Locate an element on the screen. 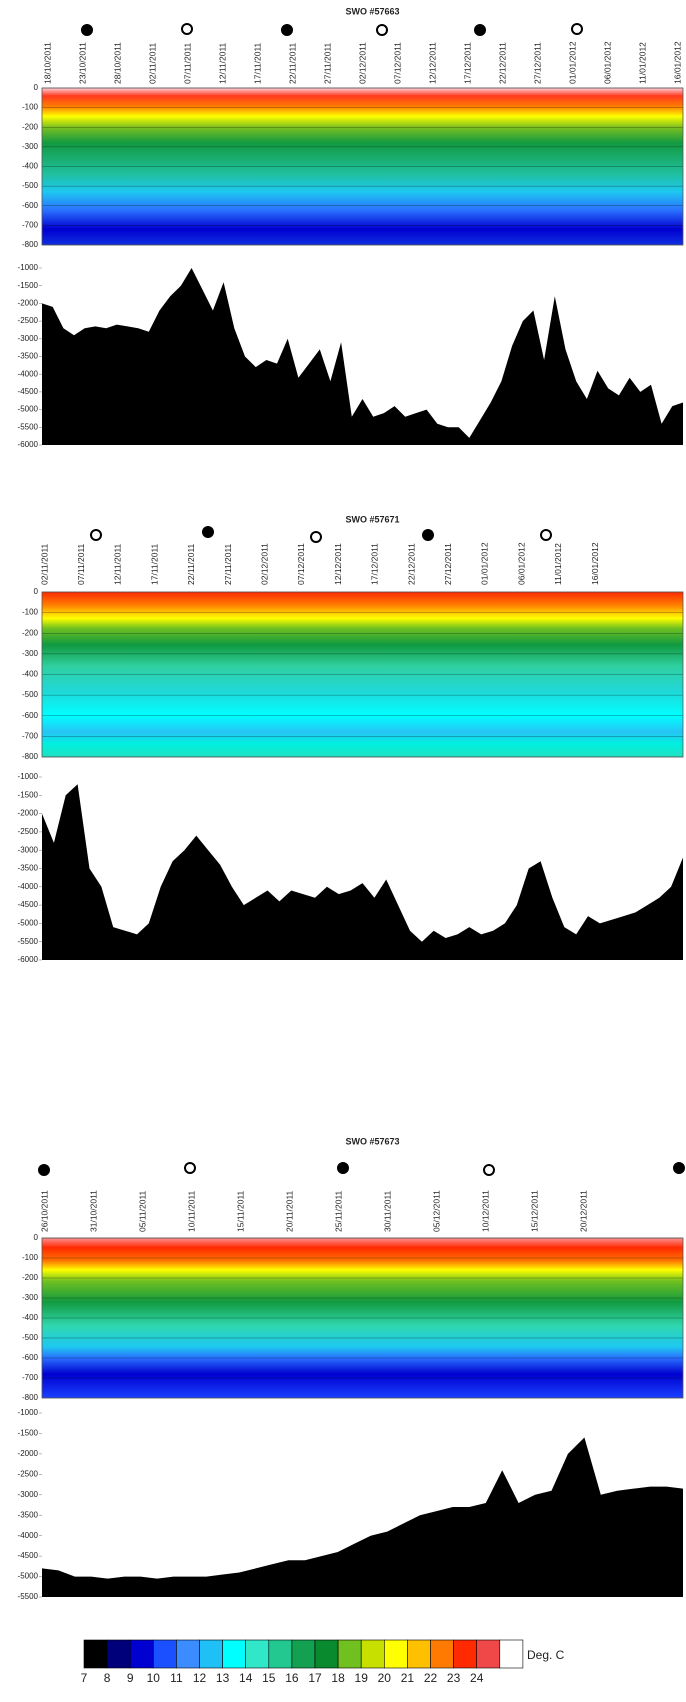  x-tick-label: 02/11/2011 is located at coordinates (152, 63).